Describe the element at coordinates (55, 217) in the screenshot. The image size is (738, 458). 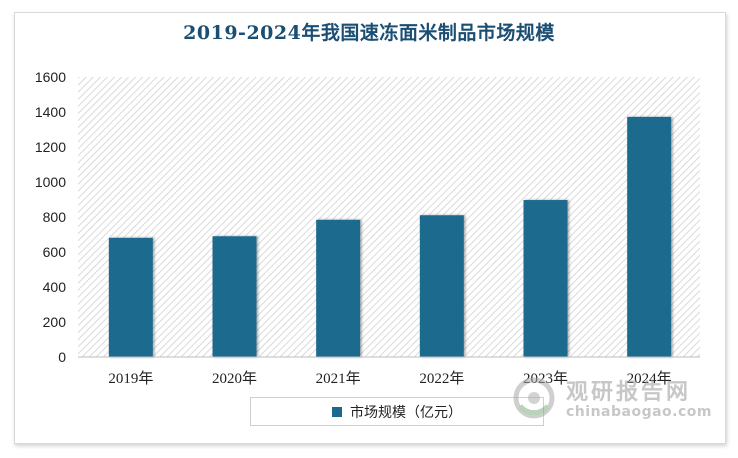
I see `y-tick-label: 800` at that location.